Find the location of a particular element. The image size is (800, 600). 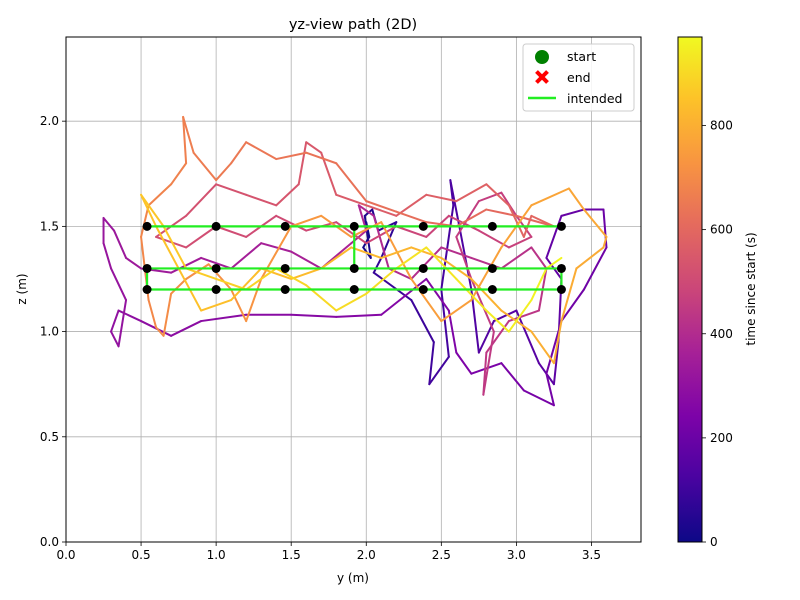

colorbar-tick-label: 200 is located at coordinates (721, 438).